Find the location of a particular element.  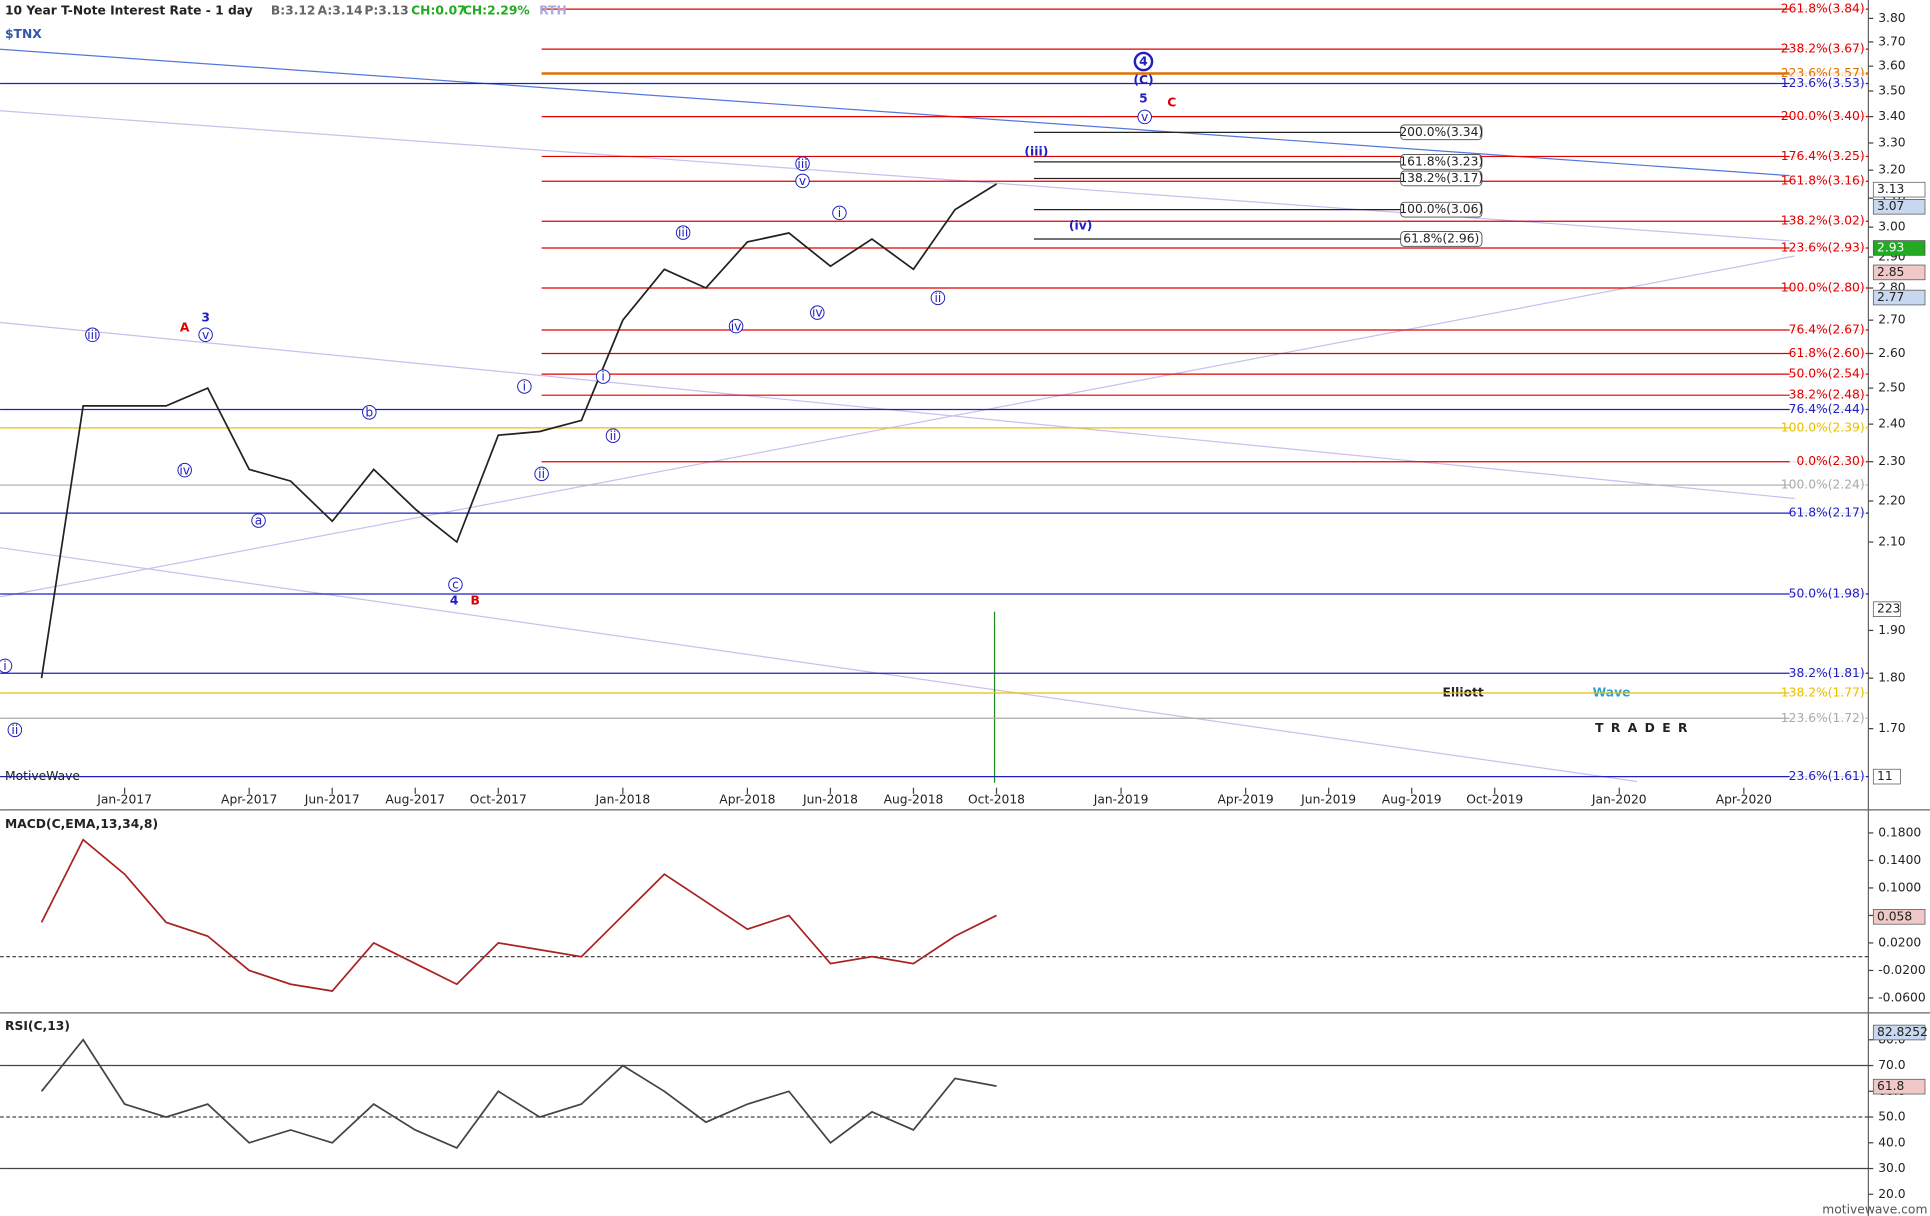

x-tick-label: Jun-2017 is located at coordinates (332, 799).